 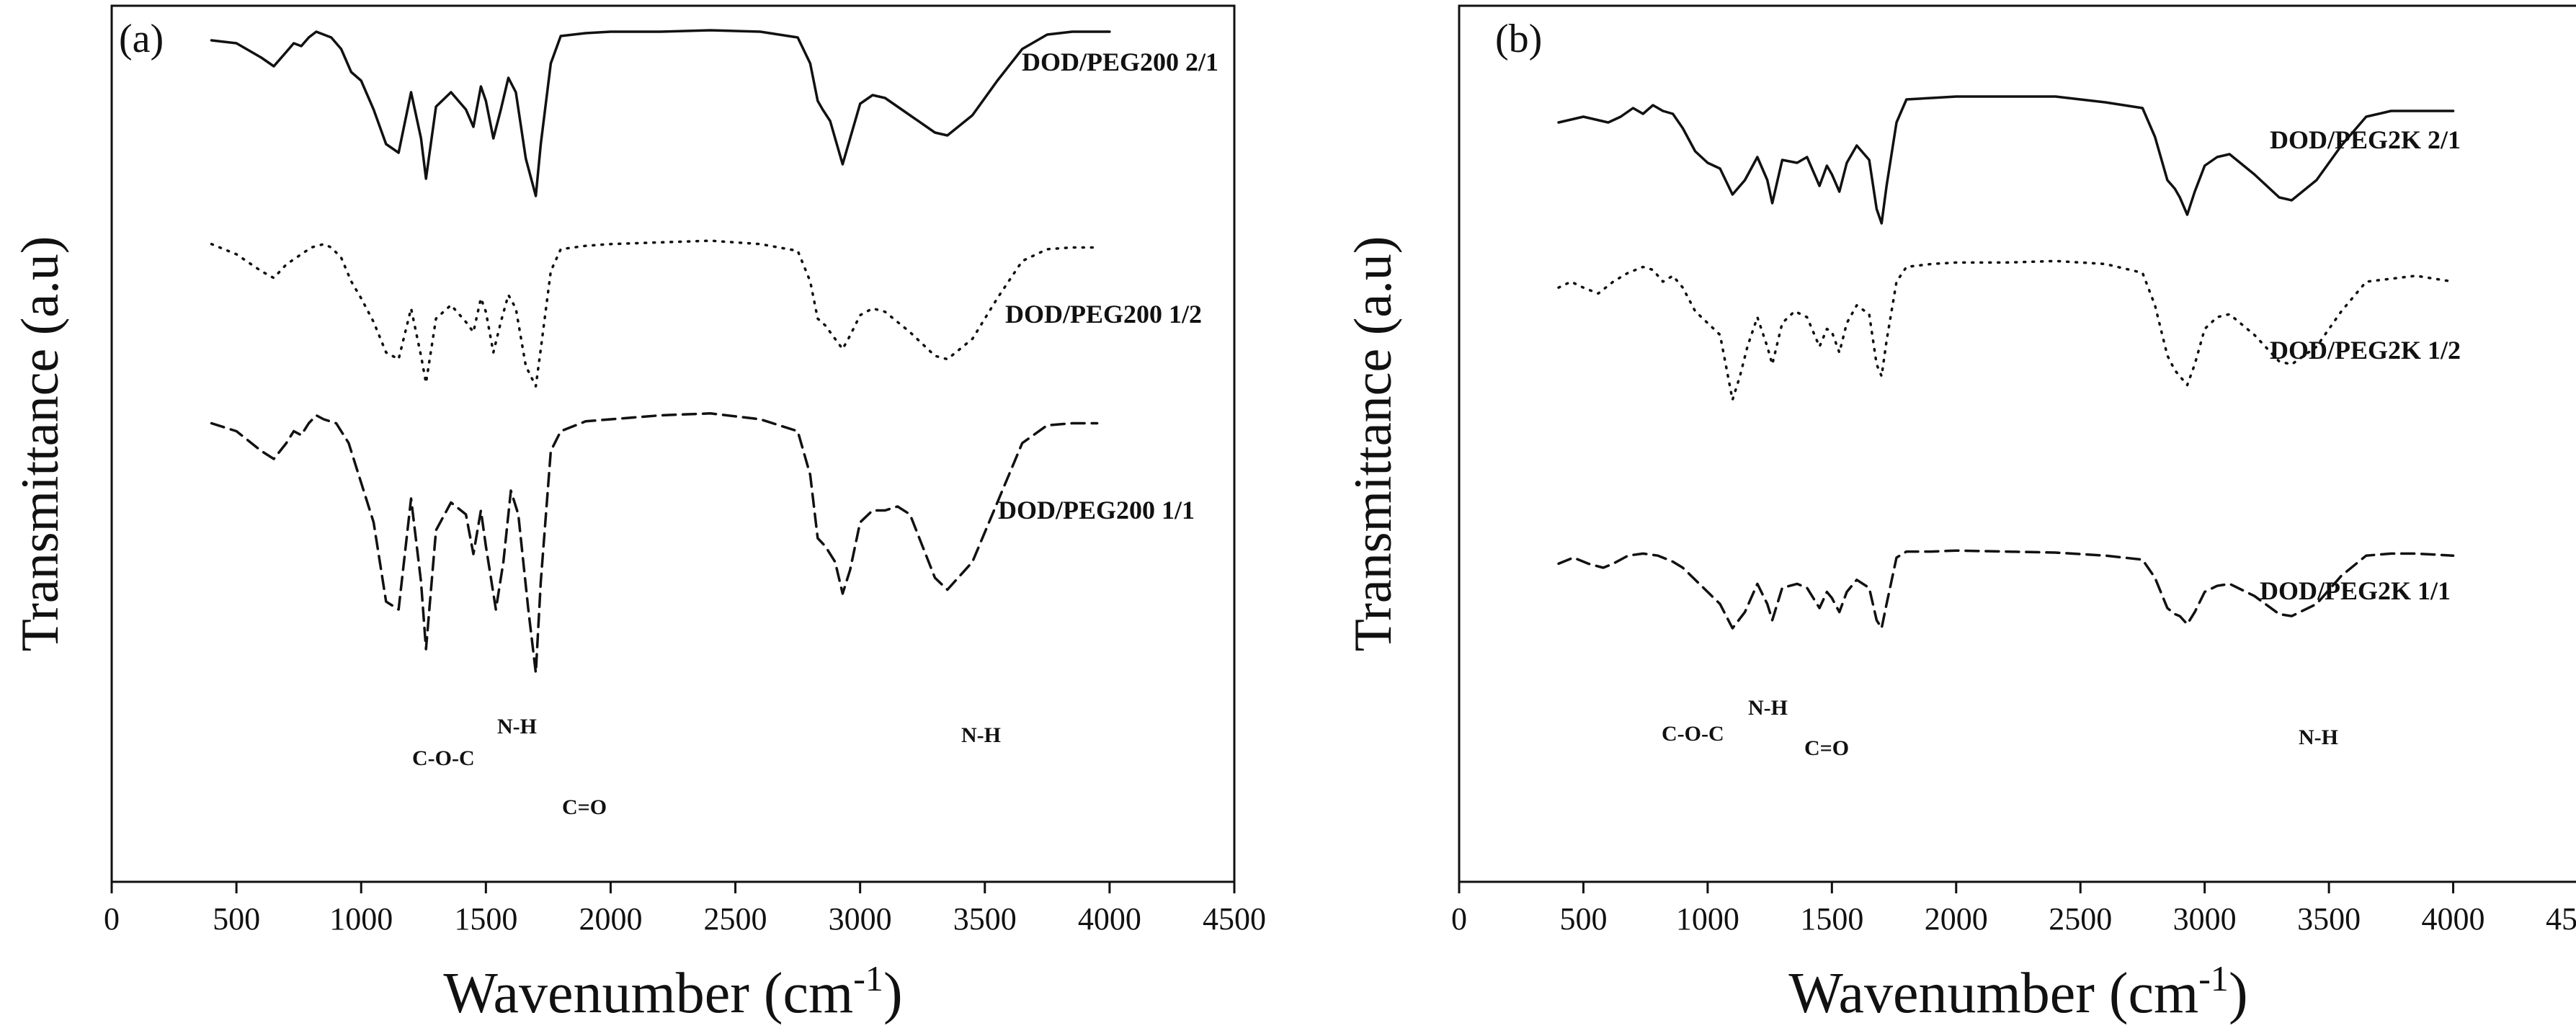 I want to click on panel-label: (b), so click(x=1518, y=39).